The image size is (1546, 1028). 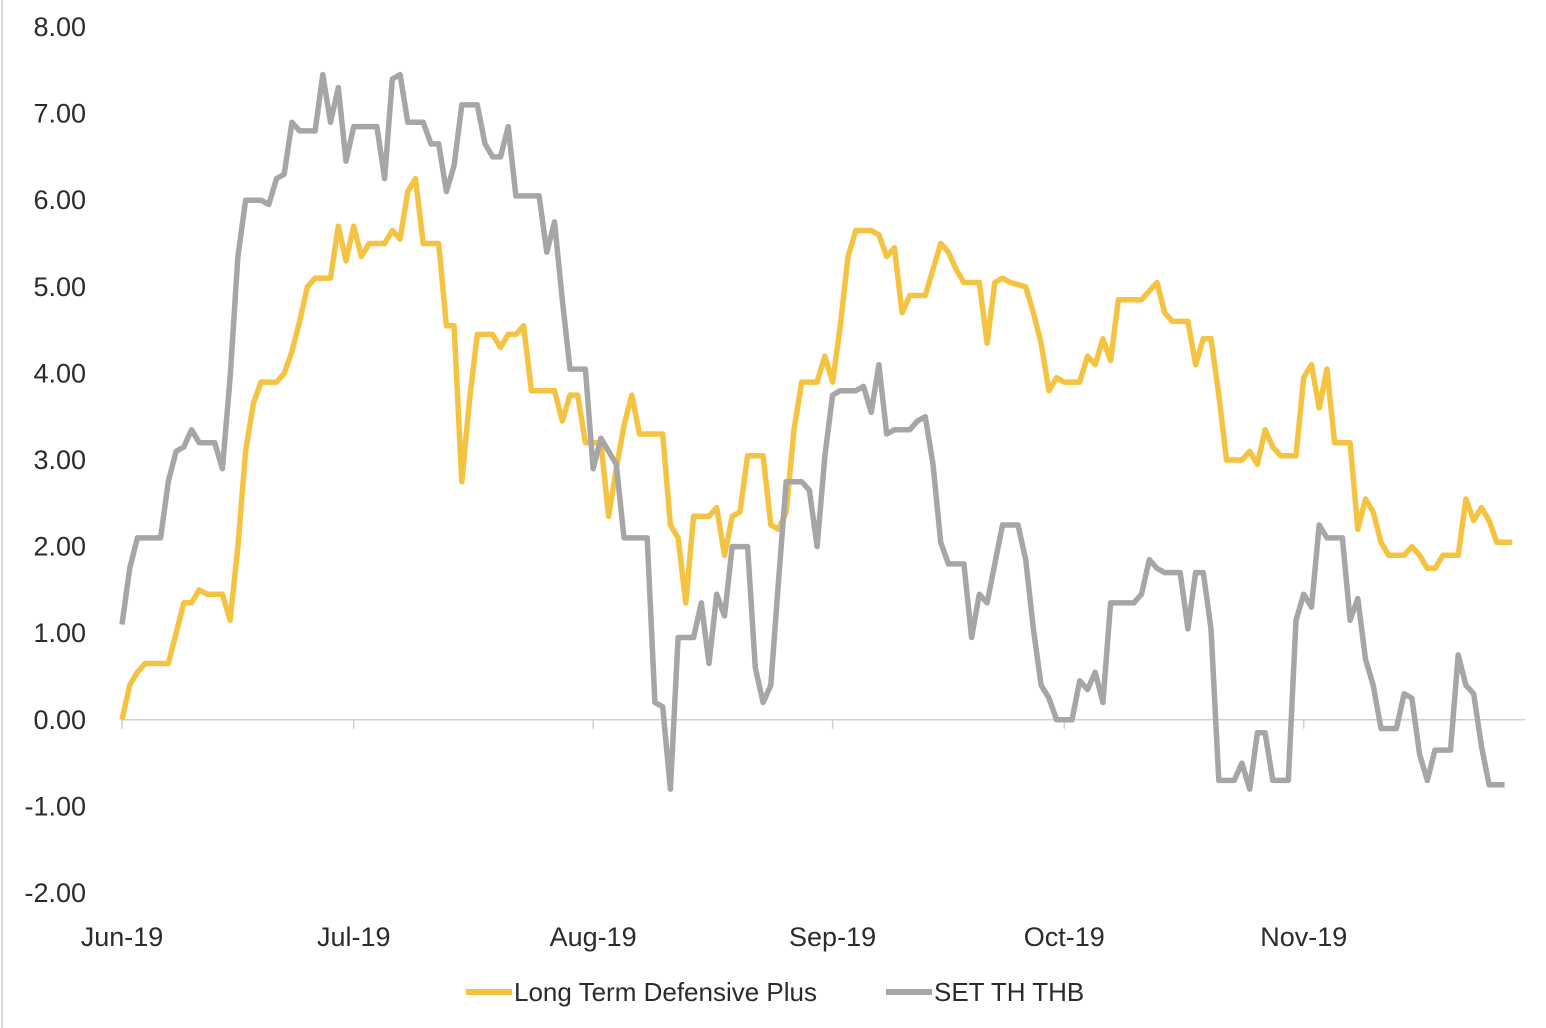 What do you see at coordinates (122, 937) in the screenshot?
I see `x-tick-label: Jun-19` at bounding box center [122, 937].